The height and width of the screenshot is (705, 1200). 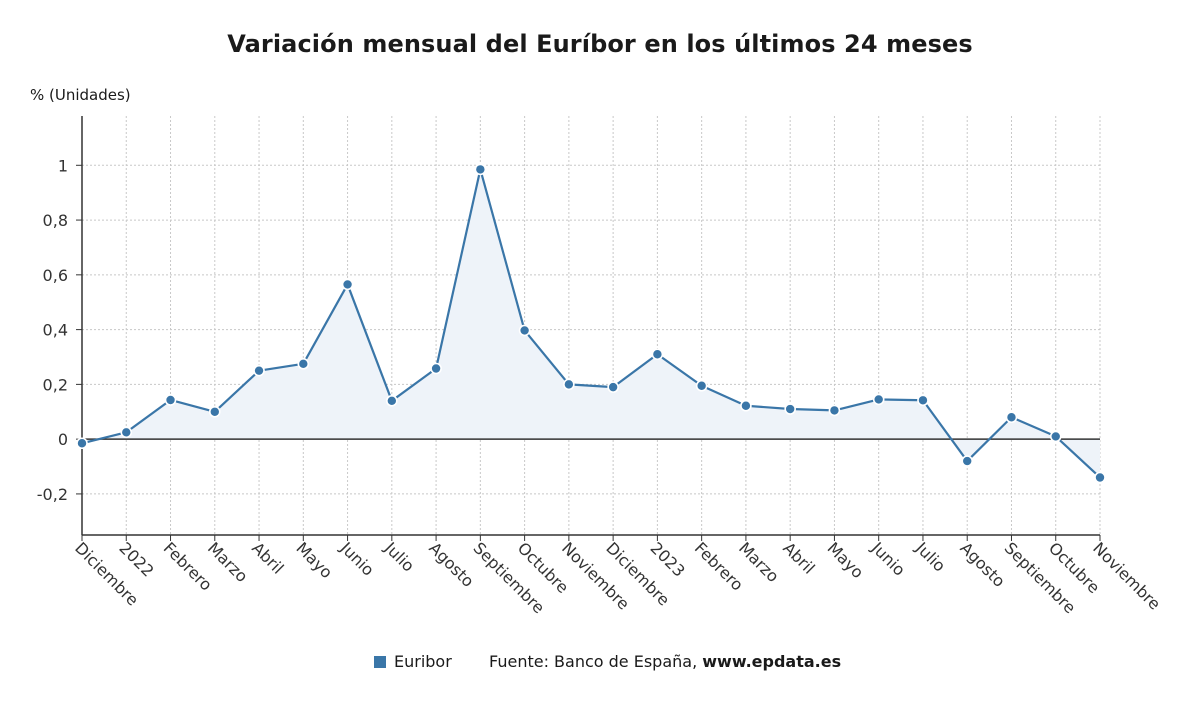 What do you see at coordinates (423, 661) in the screenshot?
I see `legend-label: Euribor` at bounding box center [423, 661].